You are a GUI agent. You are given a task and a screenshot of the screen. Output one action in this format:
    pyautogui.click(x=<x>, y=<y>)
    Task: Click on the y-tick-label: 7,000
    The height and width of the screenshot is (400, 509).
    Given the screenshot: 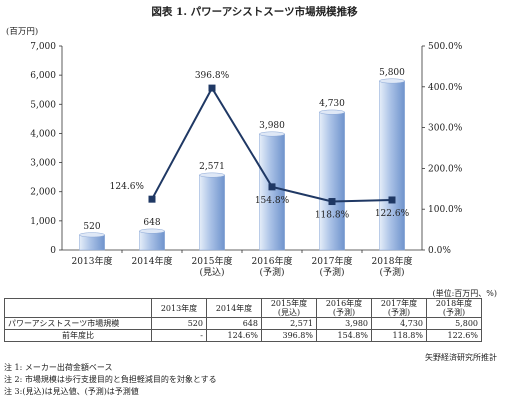 What is the action you would take?
    pyautogui.click(x=43, y=47)
    